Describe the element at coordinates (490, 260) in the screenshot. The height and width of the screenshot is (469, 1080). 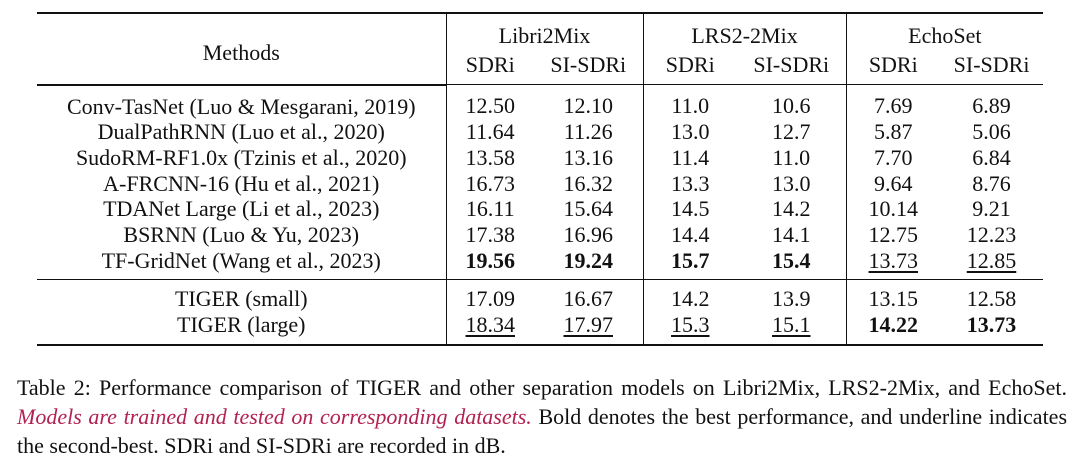
I see `value-cell: 19.56` at that location.